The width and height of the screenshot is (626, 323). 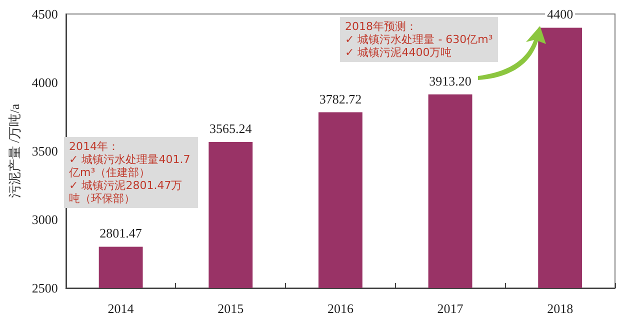 I want to click on x-tick-label: 2016, so click(x=340, y=308).